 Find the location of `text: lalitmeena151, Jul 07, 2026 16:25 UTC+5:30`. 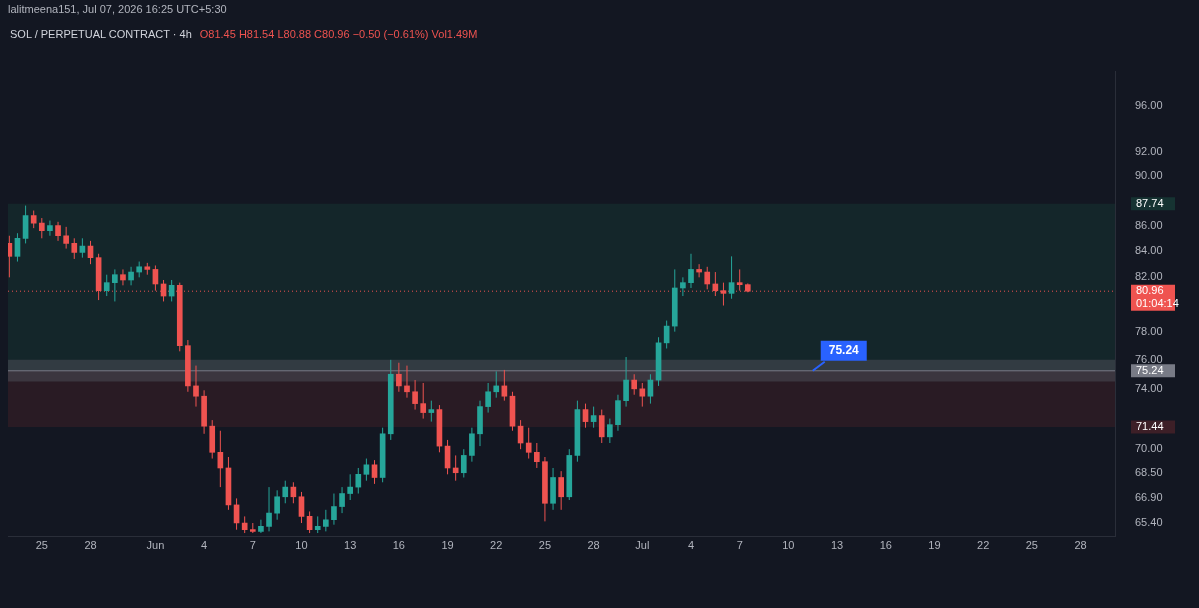

text: lalitmeena151, Jul 07, 2026 16:25 UTC+5:30 is located at coordinates (117, 9).